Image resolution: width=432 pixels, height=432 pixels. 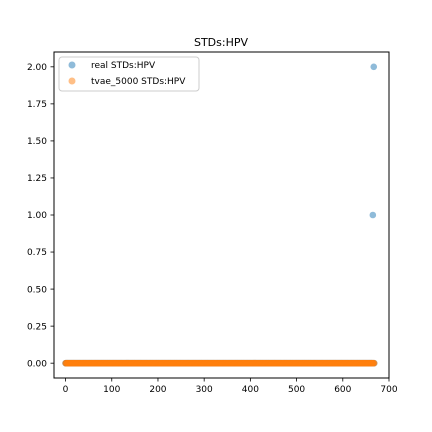 I want to click on y-tick-label: 1.00, so click(x=37, y=216).